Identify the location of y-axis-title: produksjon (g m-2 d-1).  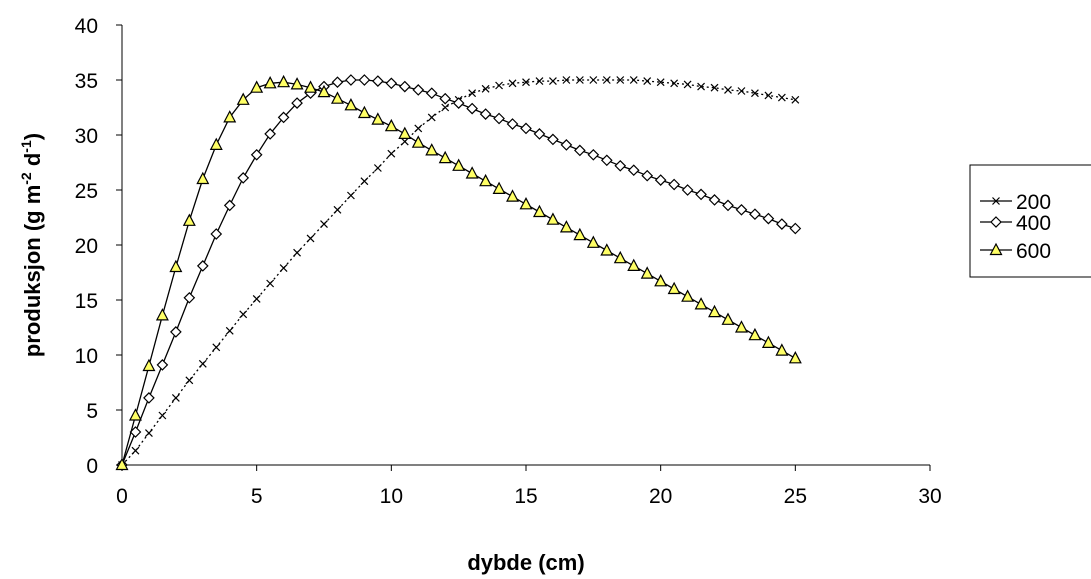
(31, 245).